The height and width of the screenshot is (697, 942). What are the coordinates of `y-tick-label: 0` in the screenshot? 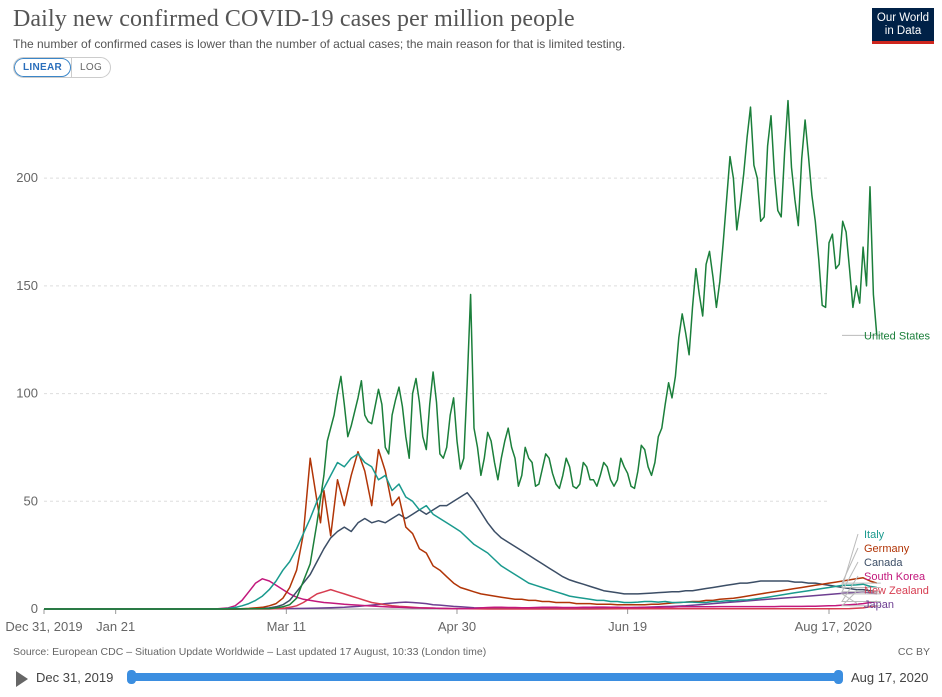 It's located at (34, 608).